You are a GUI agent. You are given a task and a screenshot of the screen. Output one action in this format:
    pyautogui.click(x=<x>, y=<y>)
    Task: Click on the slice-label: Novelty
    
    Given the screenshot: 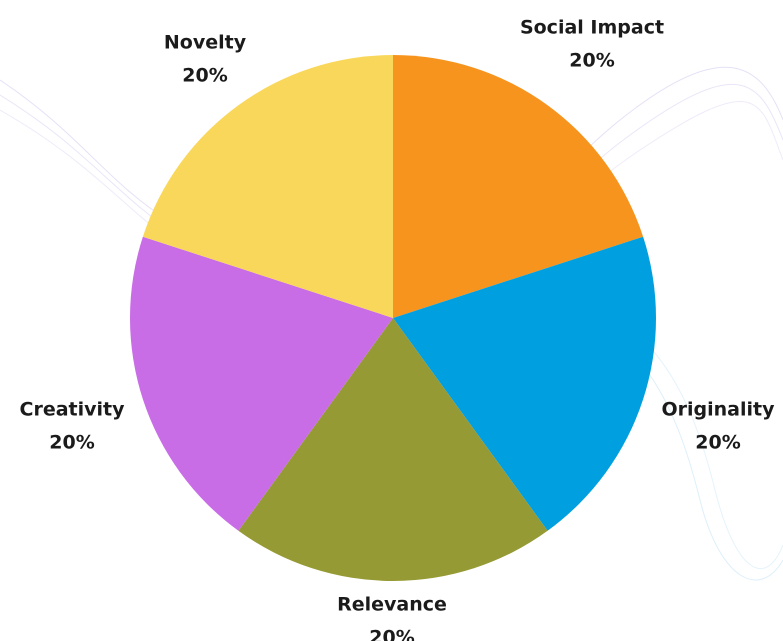 What is the action you would take?
    pyautogui.click(x=205, y=43)
    